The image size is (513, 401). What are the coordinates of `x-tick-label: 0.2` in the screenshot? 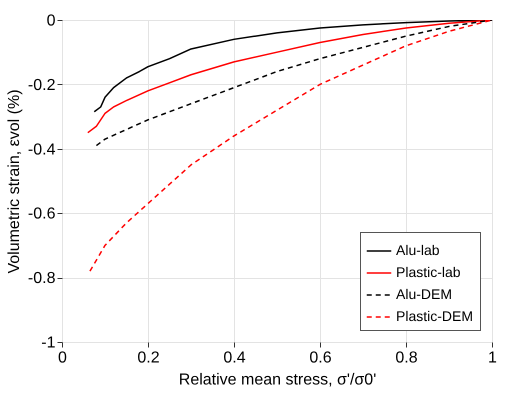 It's located at (148, 358).